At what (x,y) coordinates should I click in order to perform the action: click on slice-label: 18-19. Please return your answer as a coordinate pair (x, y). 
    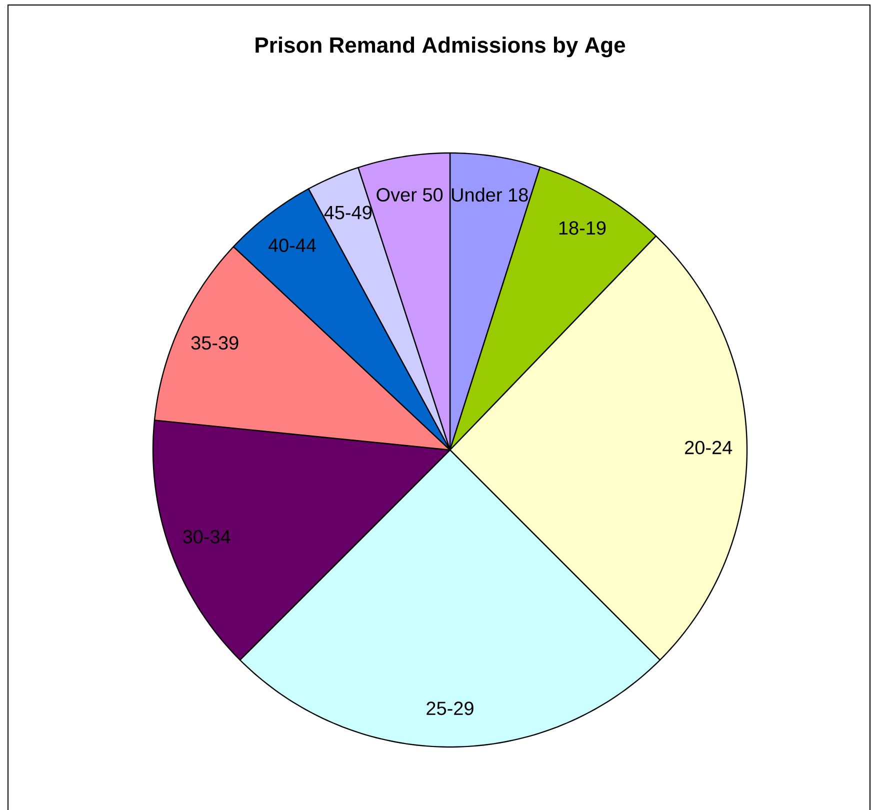
    Looking at the image, I should click on (582, 228).